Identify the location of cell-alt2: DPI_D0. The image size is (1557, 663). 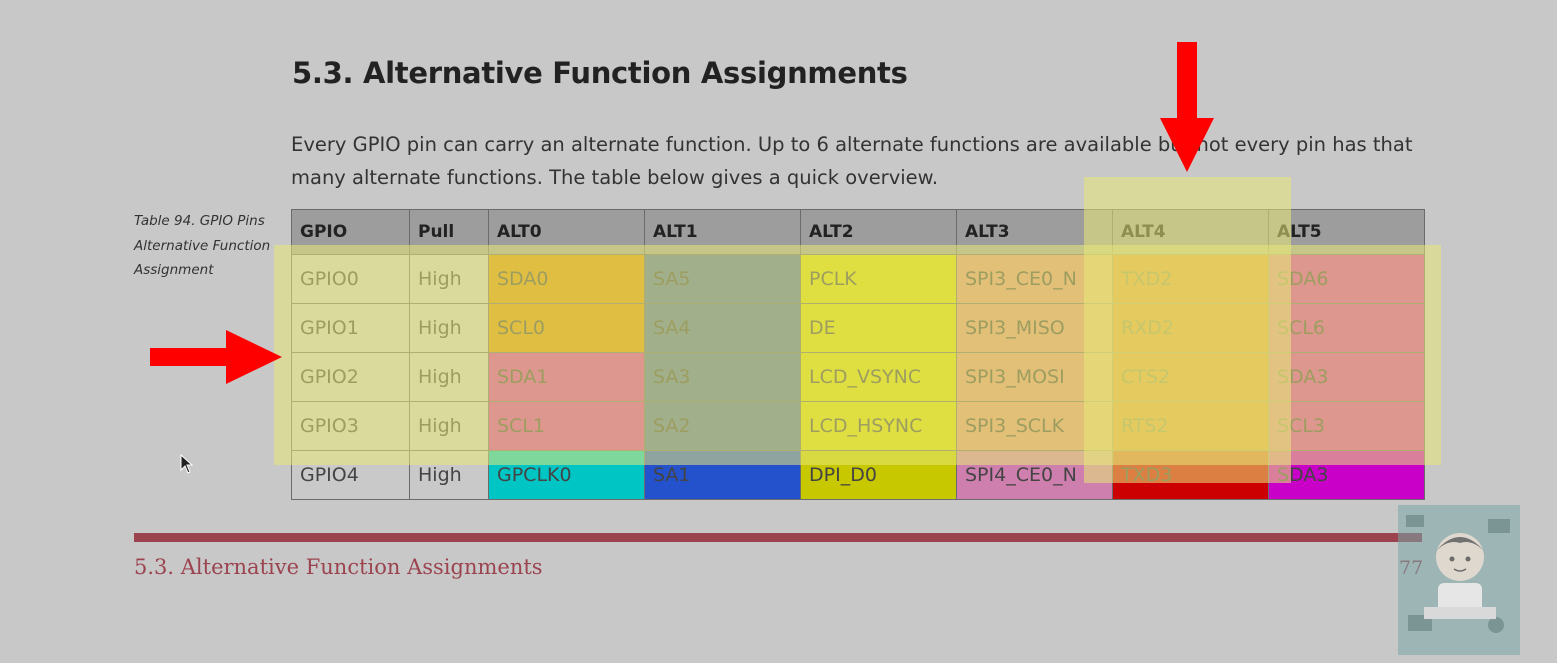
(878, 475).